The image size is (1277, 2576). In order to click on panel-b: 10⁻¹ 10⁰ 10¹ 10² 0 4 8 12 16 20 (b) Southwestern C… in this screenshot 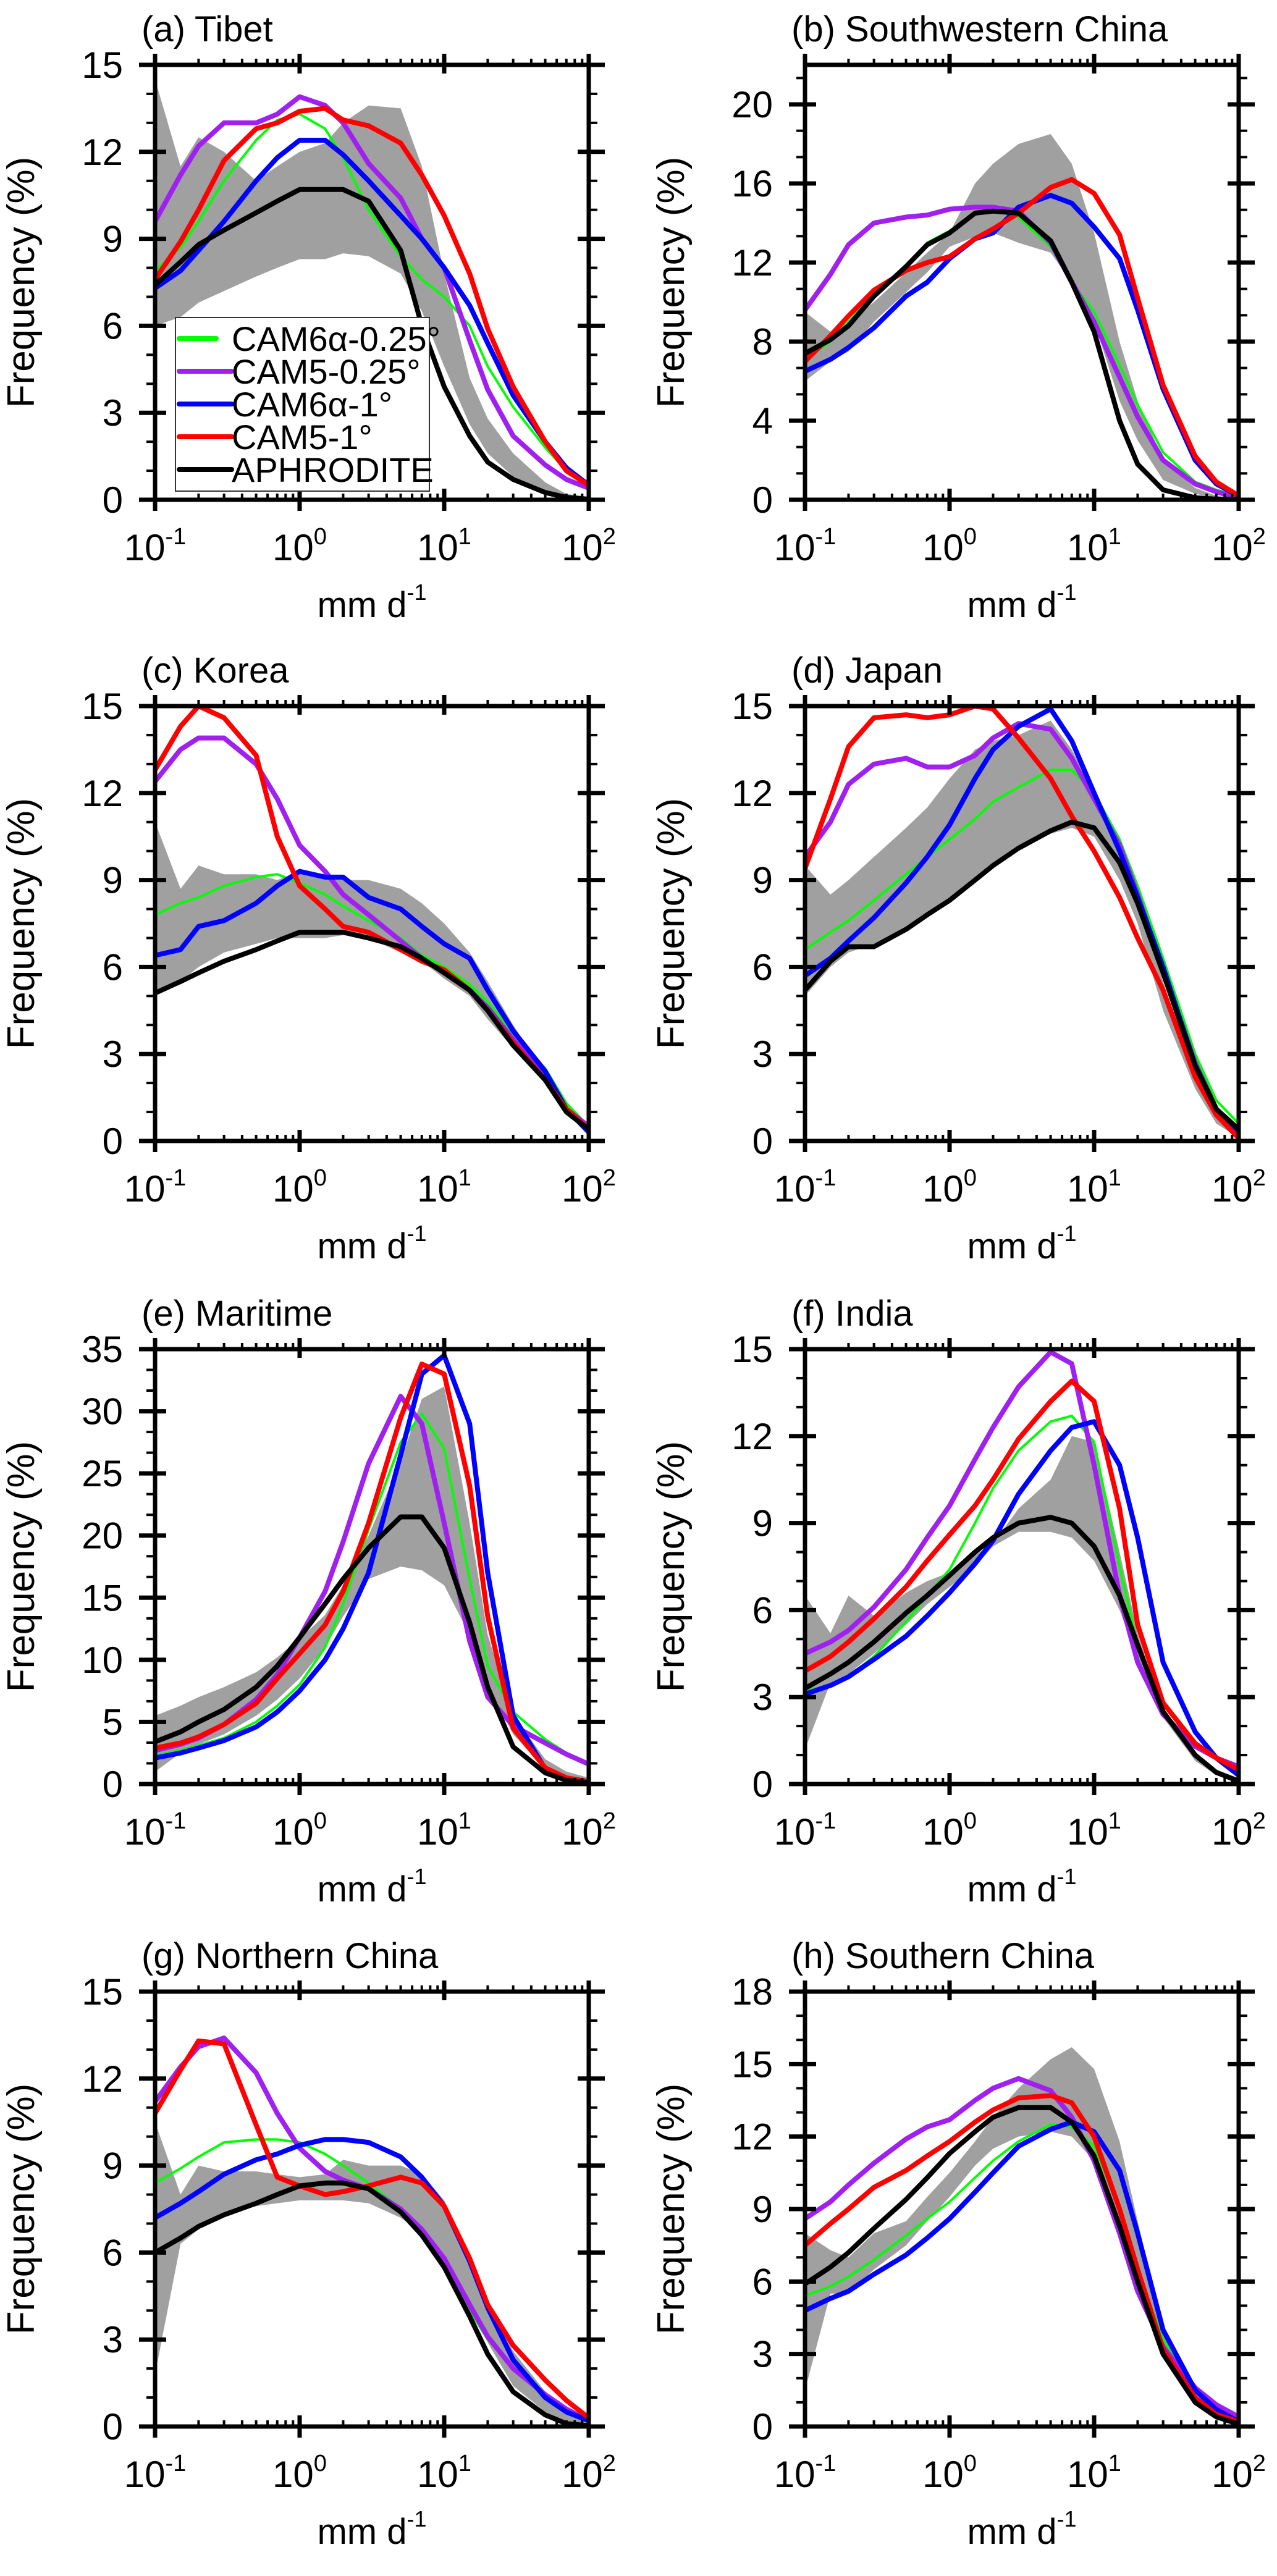, I will do `click(958, 317)`.